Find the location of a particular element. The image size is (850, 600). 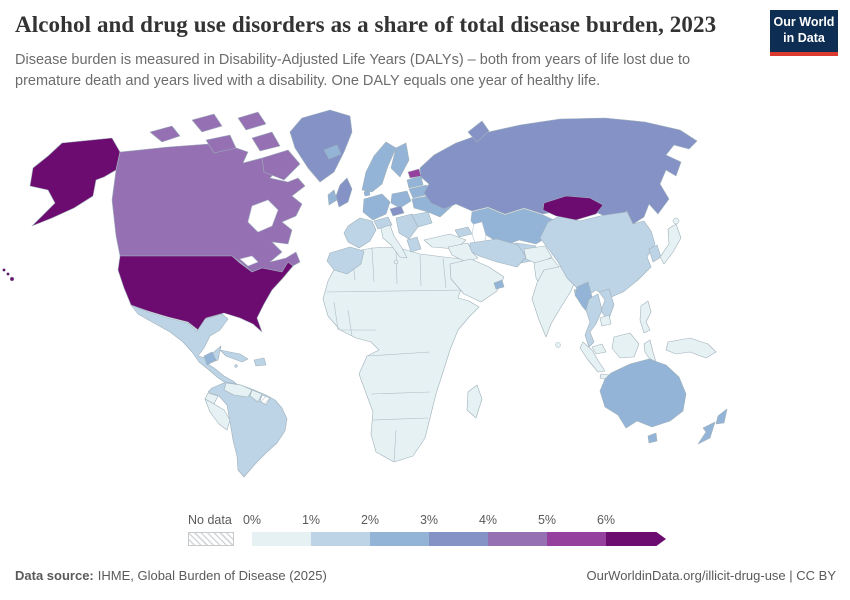

region-borneo is located at coordinates (625, 345).